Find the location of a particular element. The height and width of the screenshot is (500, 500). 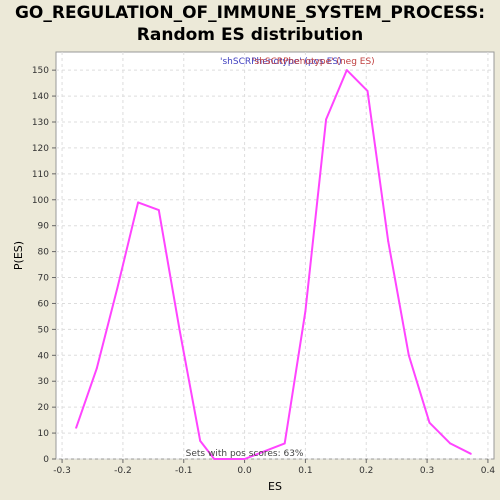

legend-neg-entry: 'shSCRPhenotype' (neg ES) is located at coordinates (313, 62).